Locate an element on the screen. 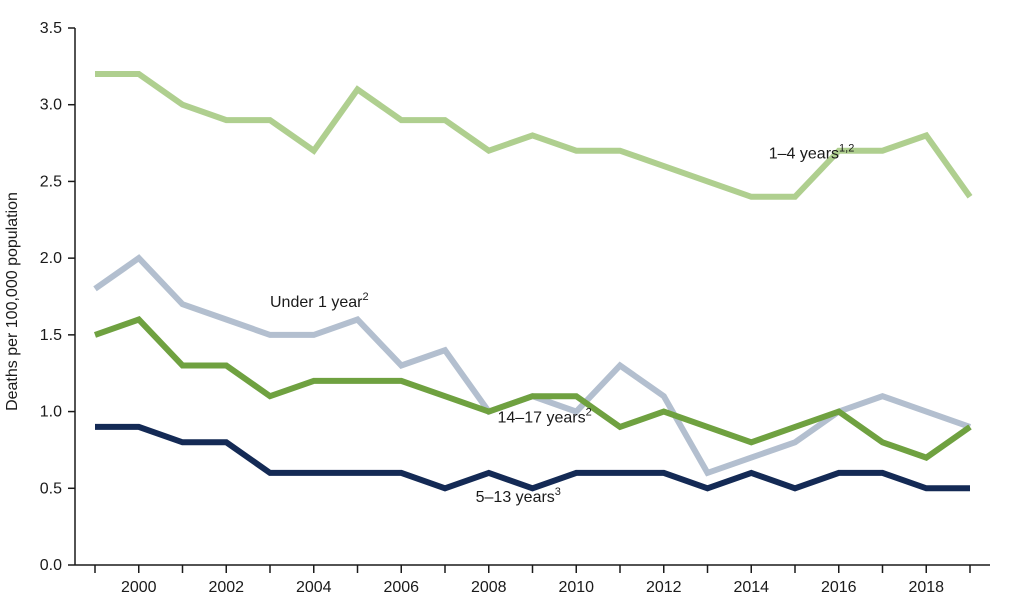 The height and width of the screenshot is (604, 1024). series-label-age-1-4: 1–4 years1,2 is located at coordinates (812, 152).